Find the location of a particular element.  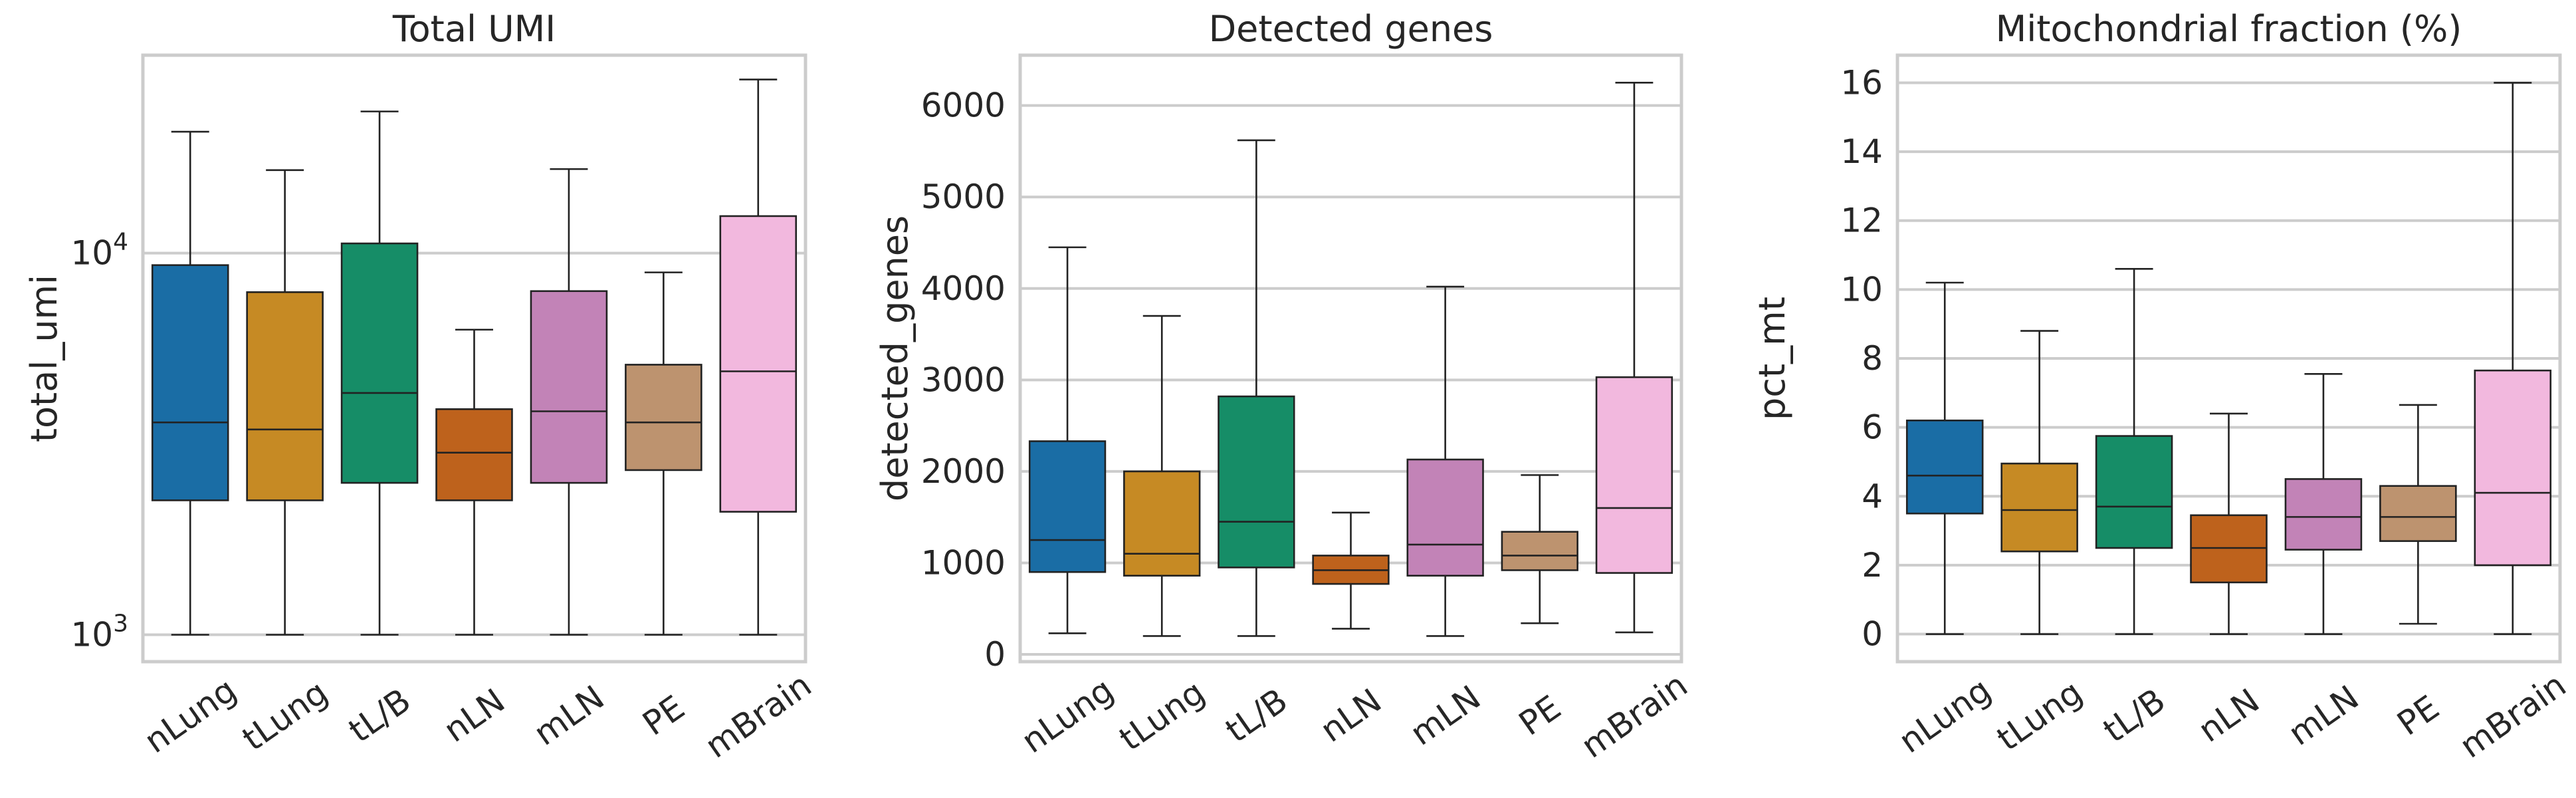

y-tick-label: 4000 is located at coordinates (963, 288).